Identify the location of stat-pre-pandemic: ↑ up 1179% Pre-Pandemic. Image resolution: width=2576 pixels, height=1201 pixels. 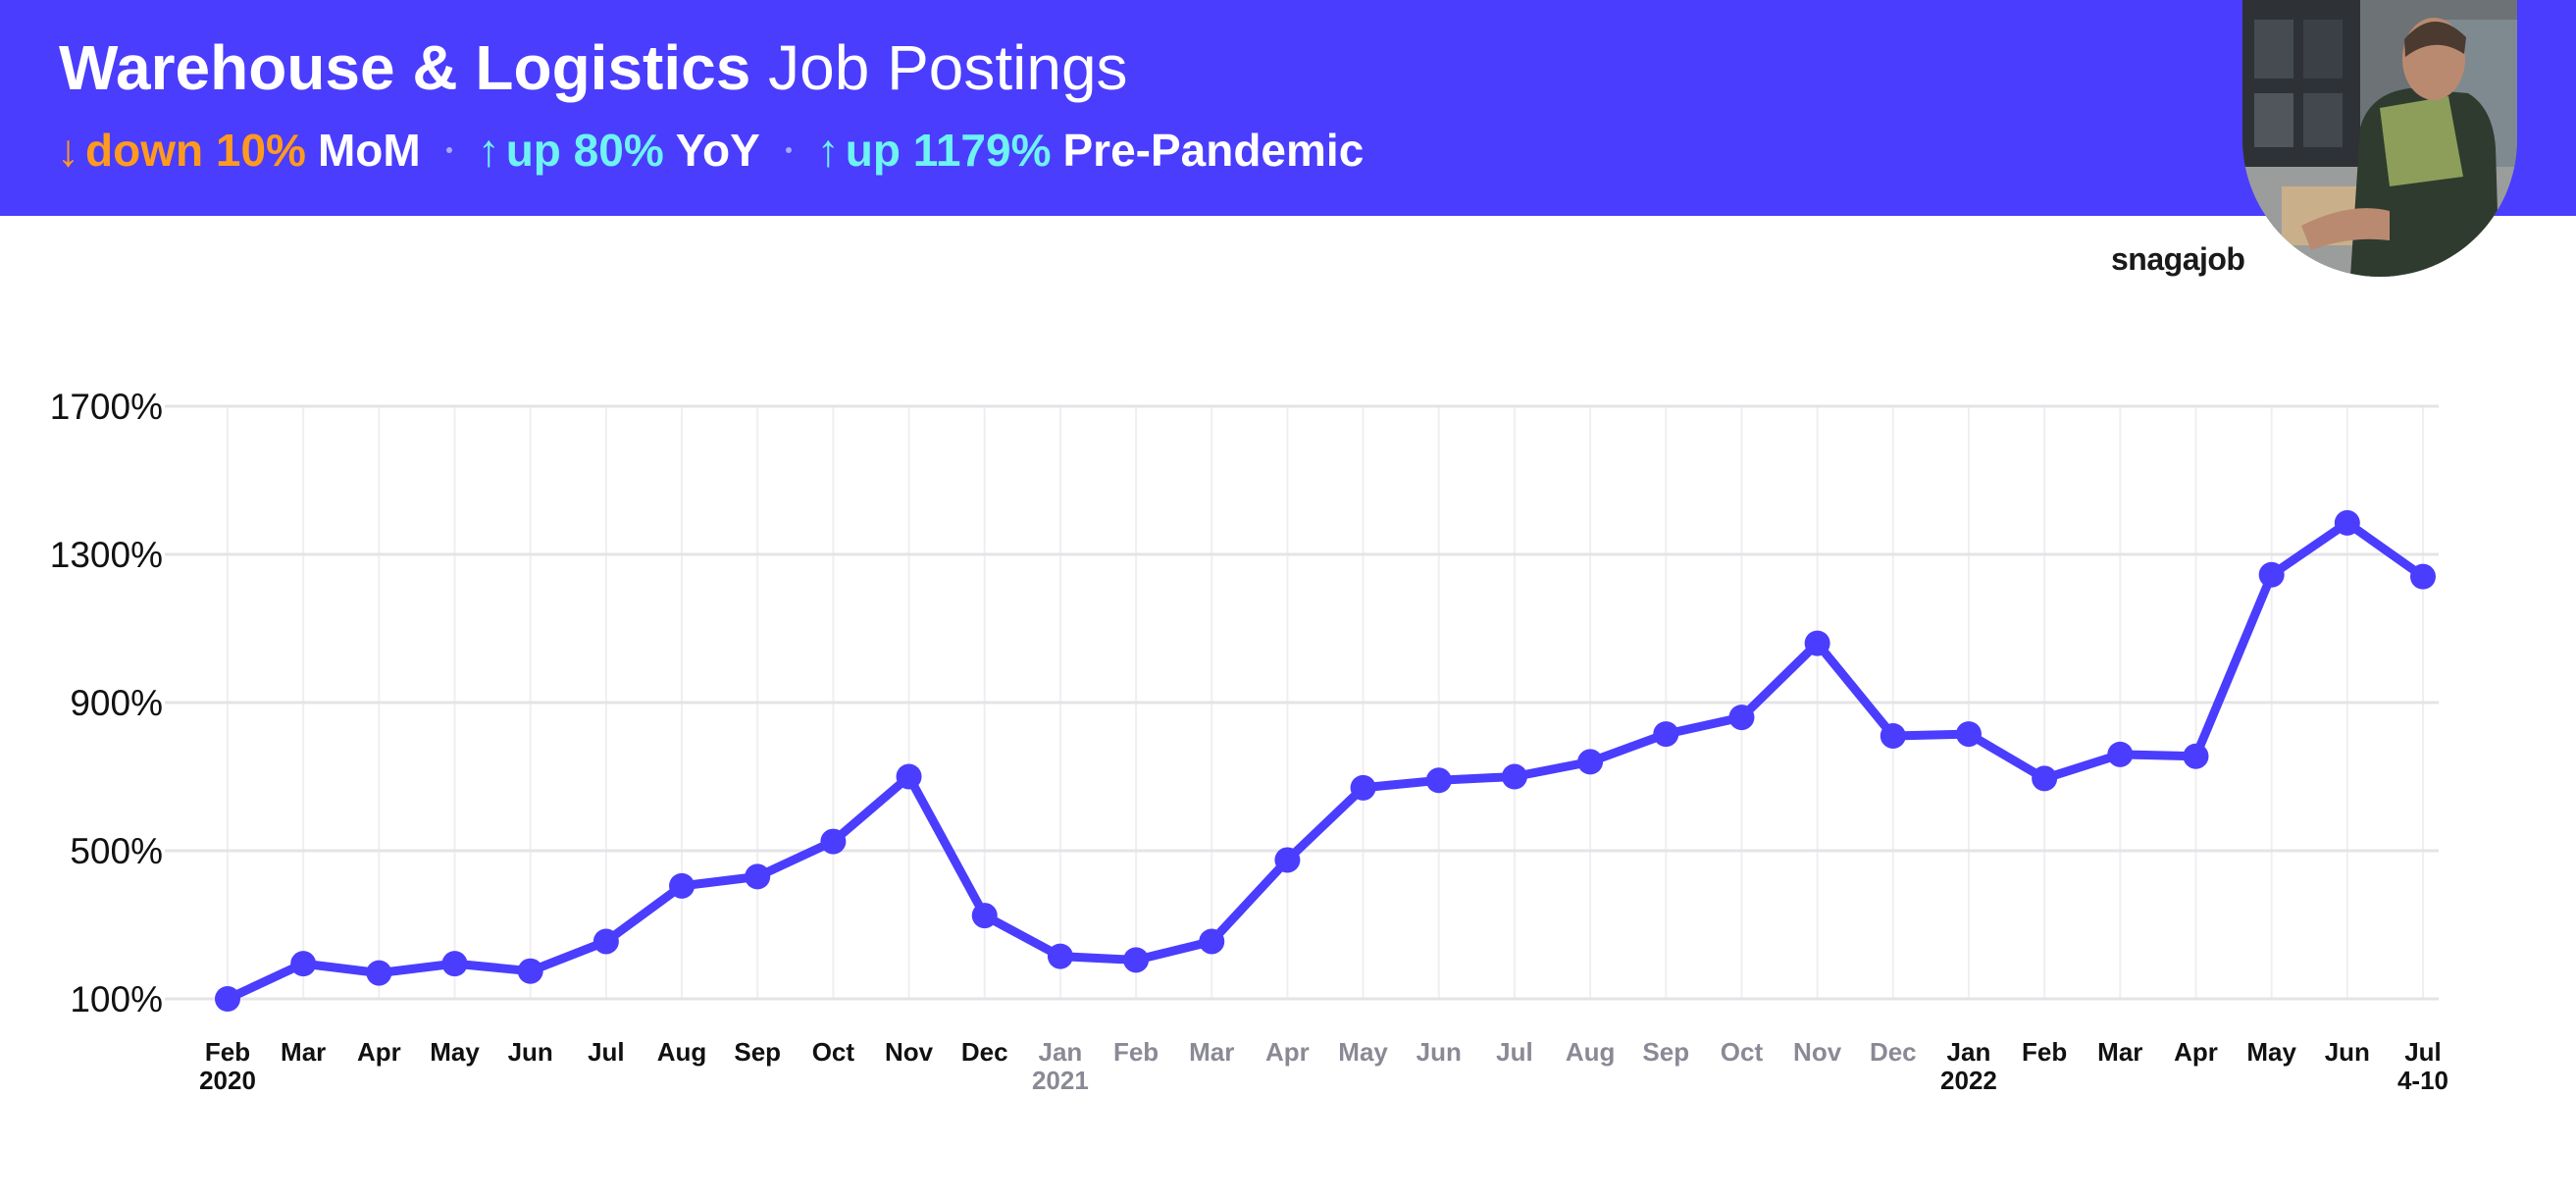
(1090, 150).